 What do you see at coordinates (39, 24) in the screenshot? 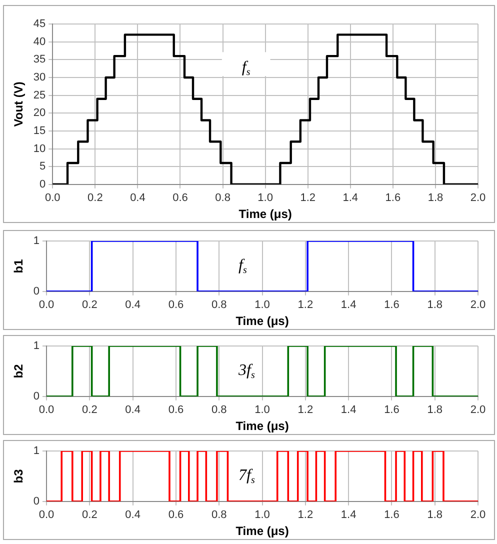
I see `y-tick-label: 45` at bounding box center [39, 24].